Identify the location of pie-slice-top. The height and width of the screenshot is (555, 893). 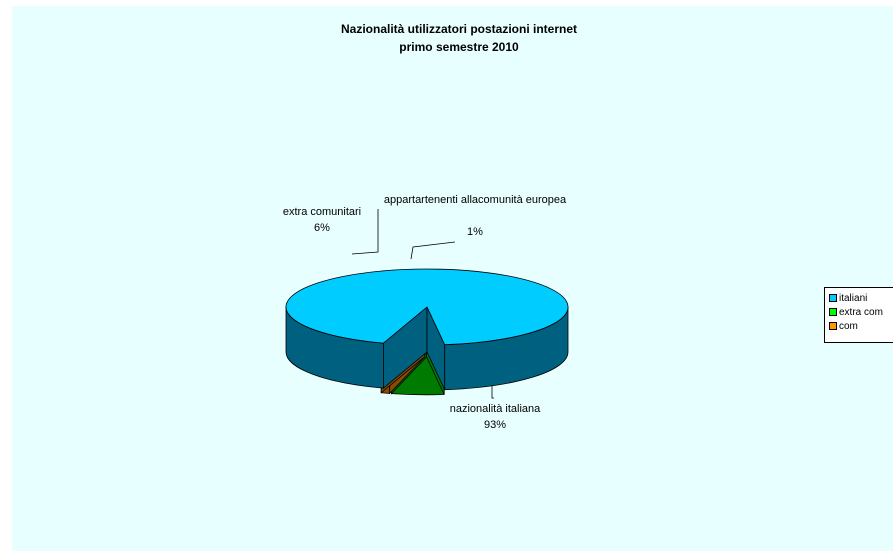
(427, 307).